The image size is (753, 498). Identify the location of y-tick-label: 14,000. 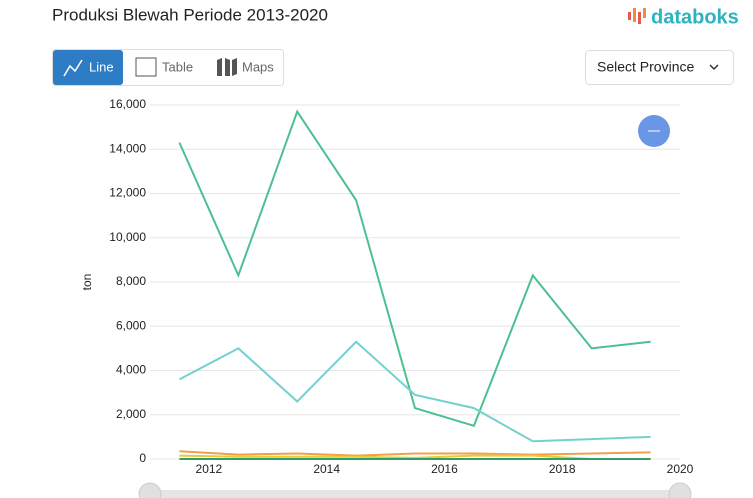
(127, 148).